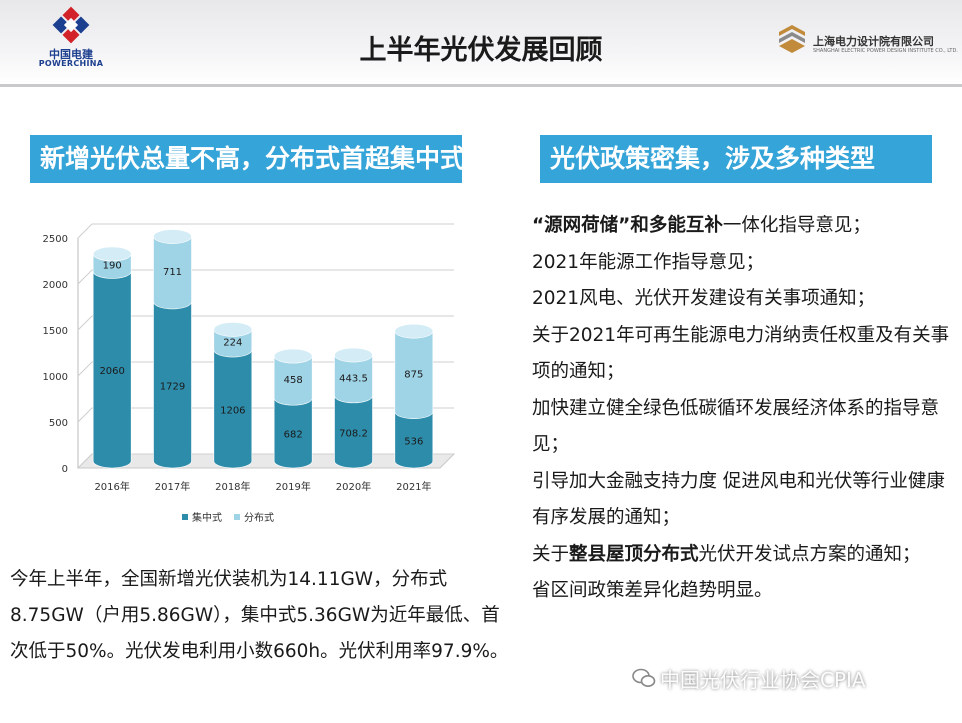  Describe the element at coordinates (551, 554) in the screenshot. I see `policy-prefix: 关于` at that location.